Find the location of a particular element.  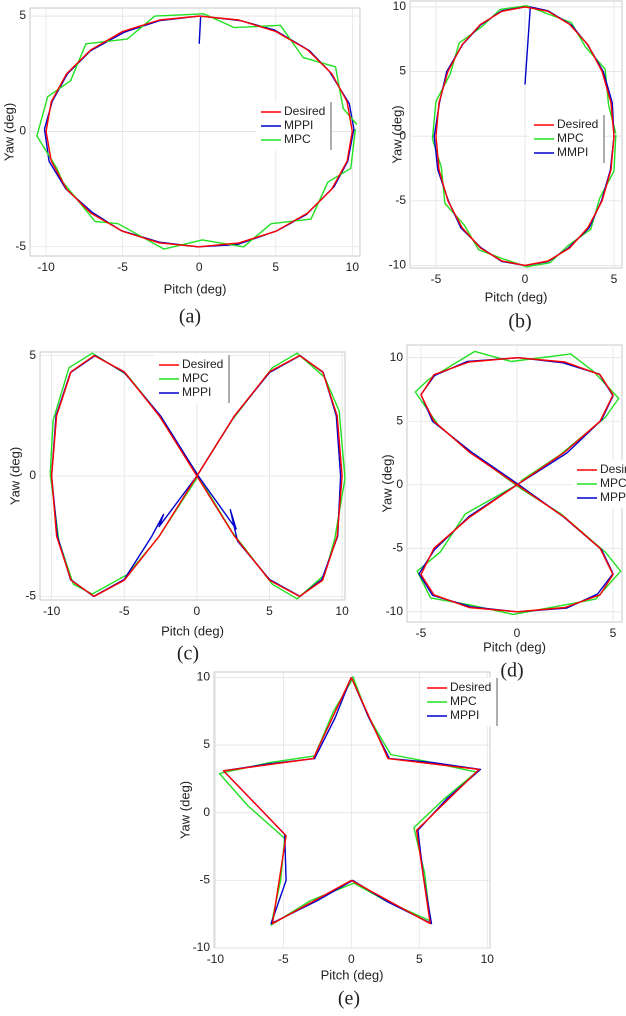

caption: (a) is located at coordinates (190, 317).